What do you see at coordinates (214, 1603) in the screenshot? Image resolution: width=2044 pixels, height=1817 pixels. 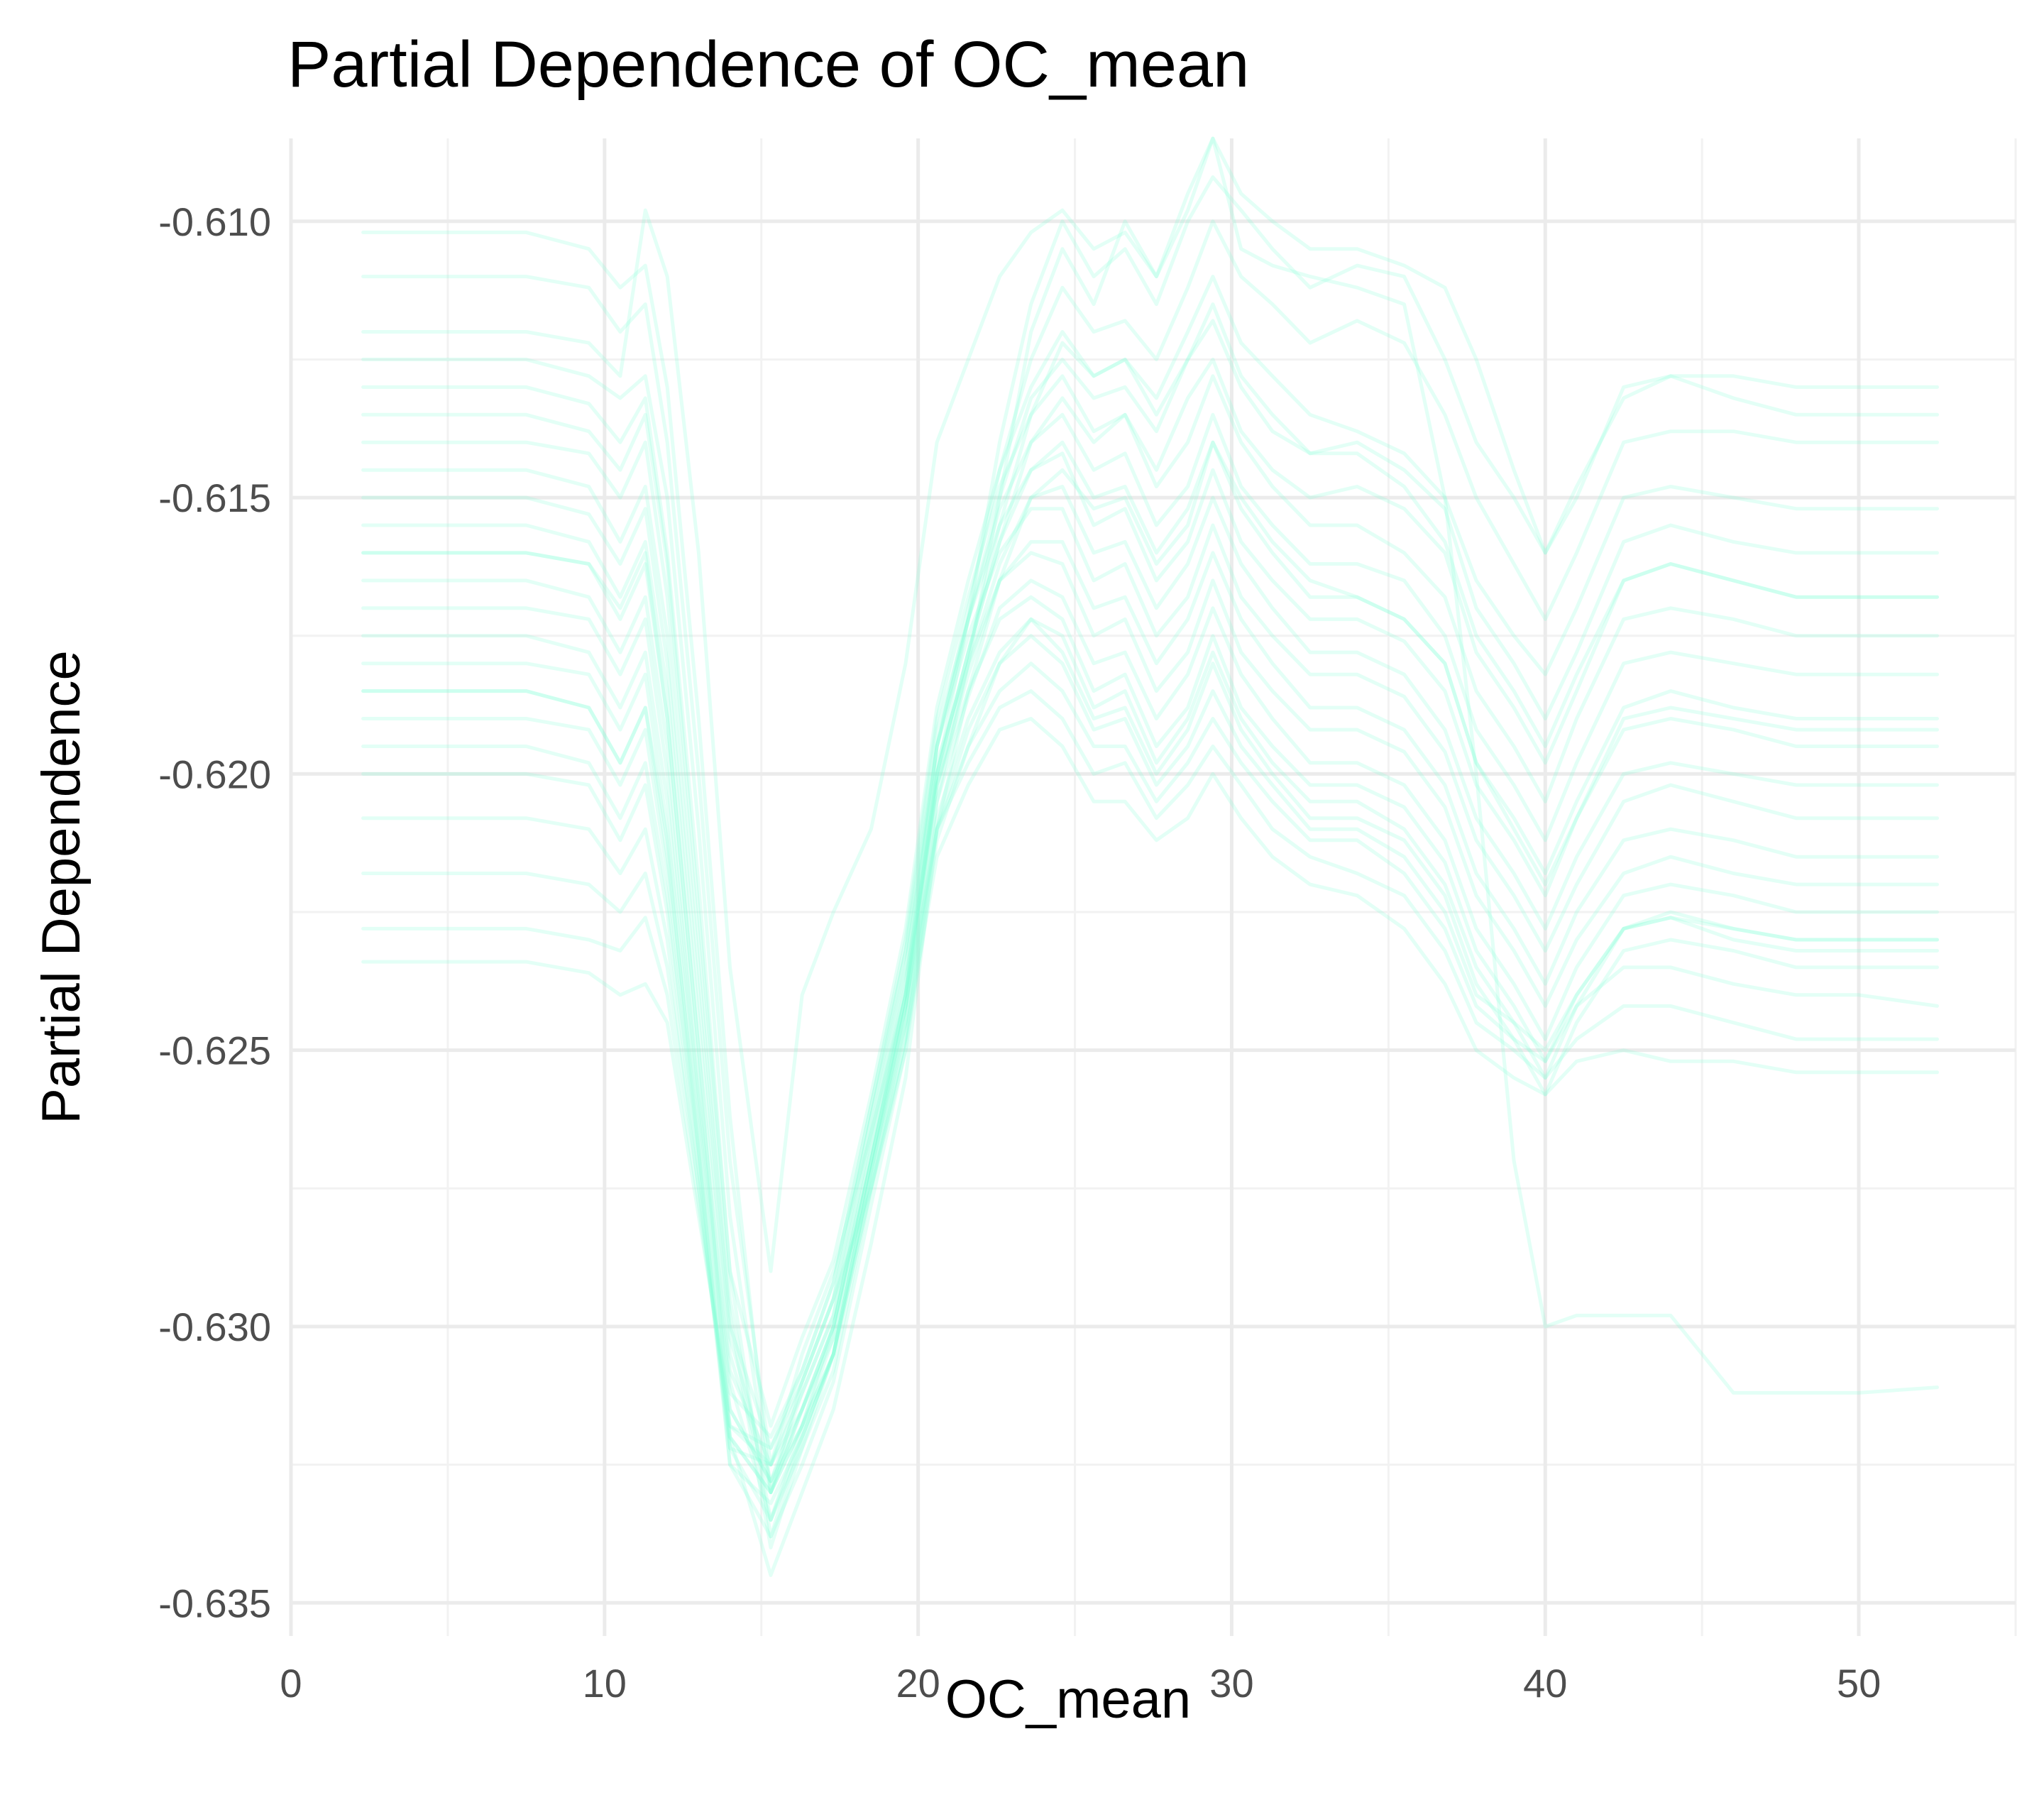 I see `y-tick-label: -0.635` at bounding box center [214, 1603].